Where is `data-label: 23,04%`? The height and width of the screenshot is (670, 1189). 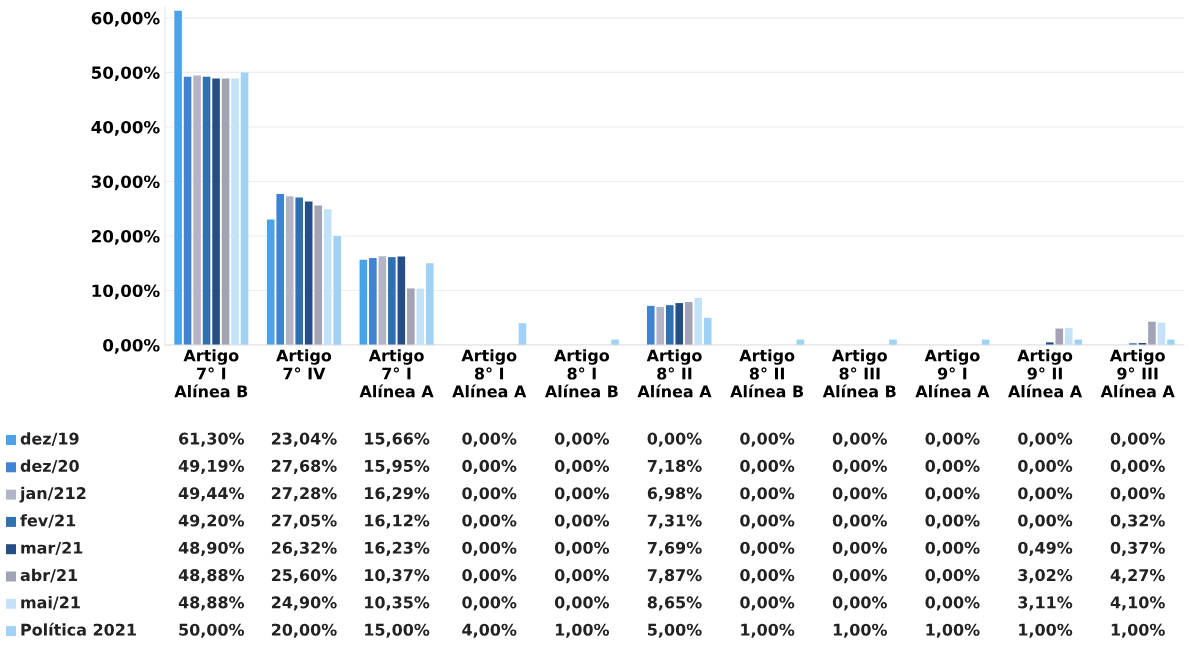
data-label: 23,04% is located at coordinates (304, 439).